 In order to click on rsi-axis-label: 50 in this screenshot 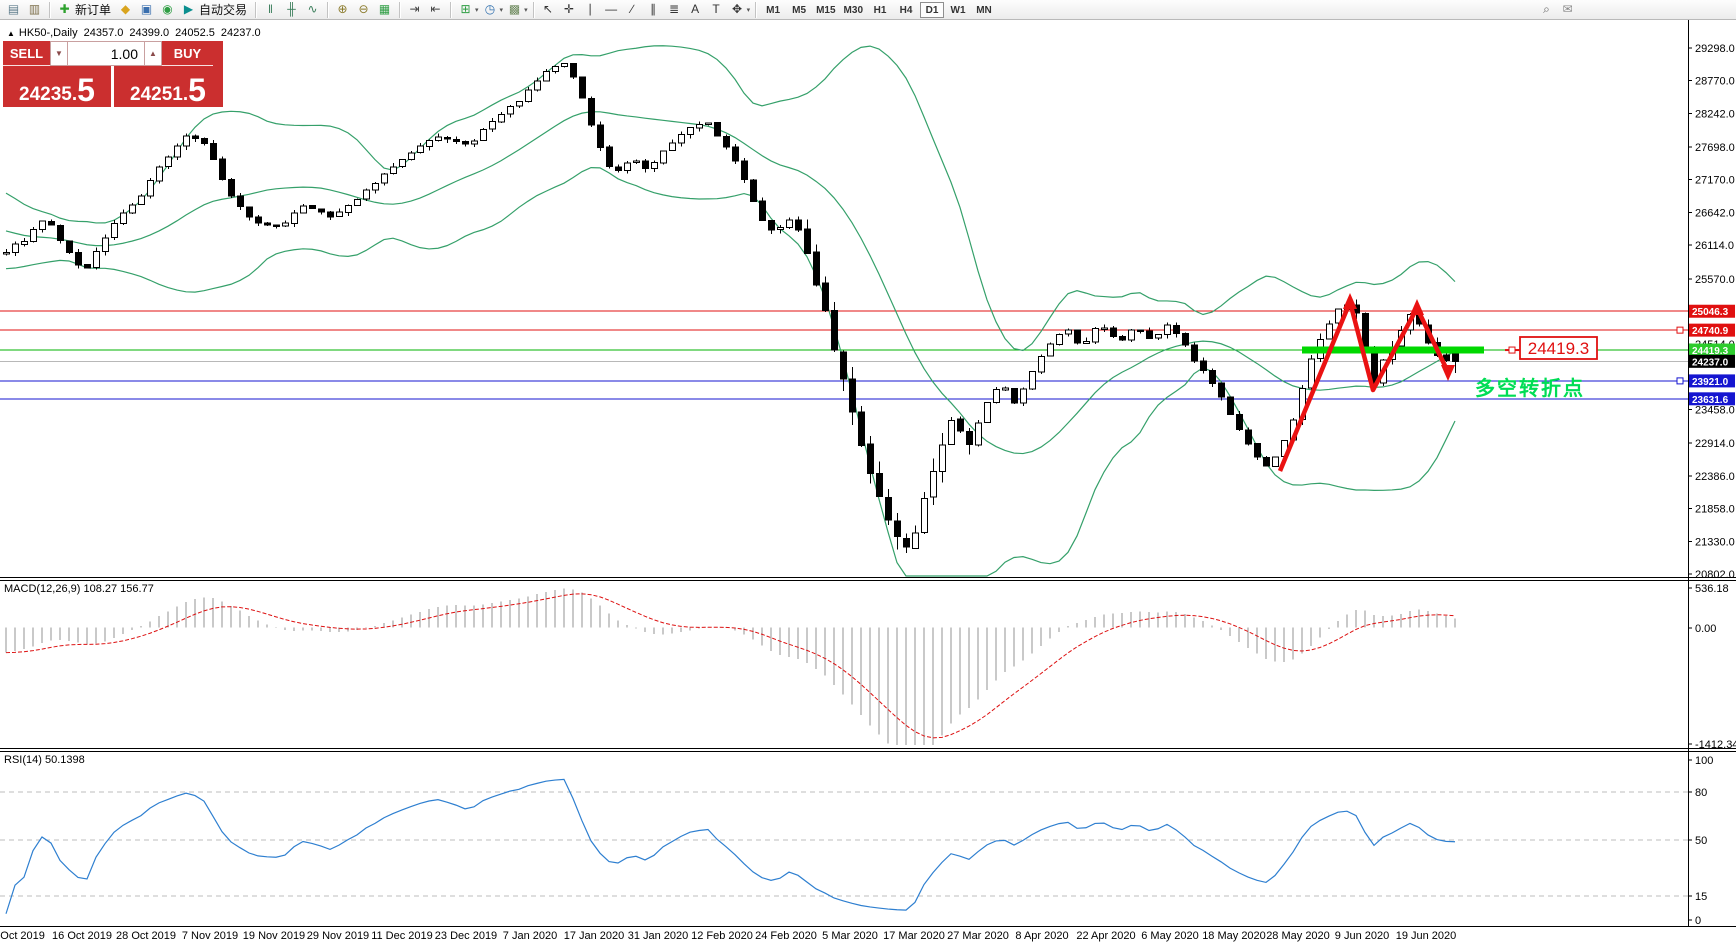, I will do `click(1701, 841)`.